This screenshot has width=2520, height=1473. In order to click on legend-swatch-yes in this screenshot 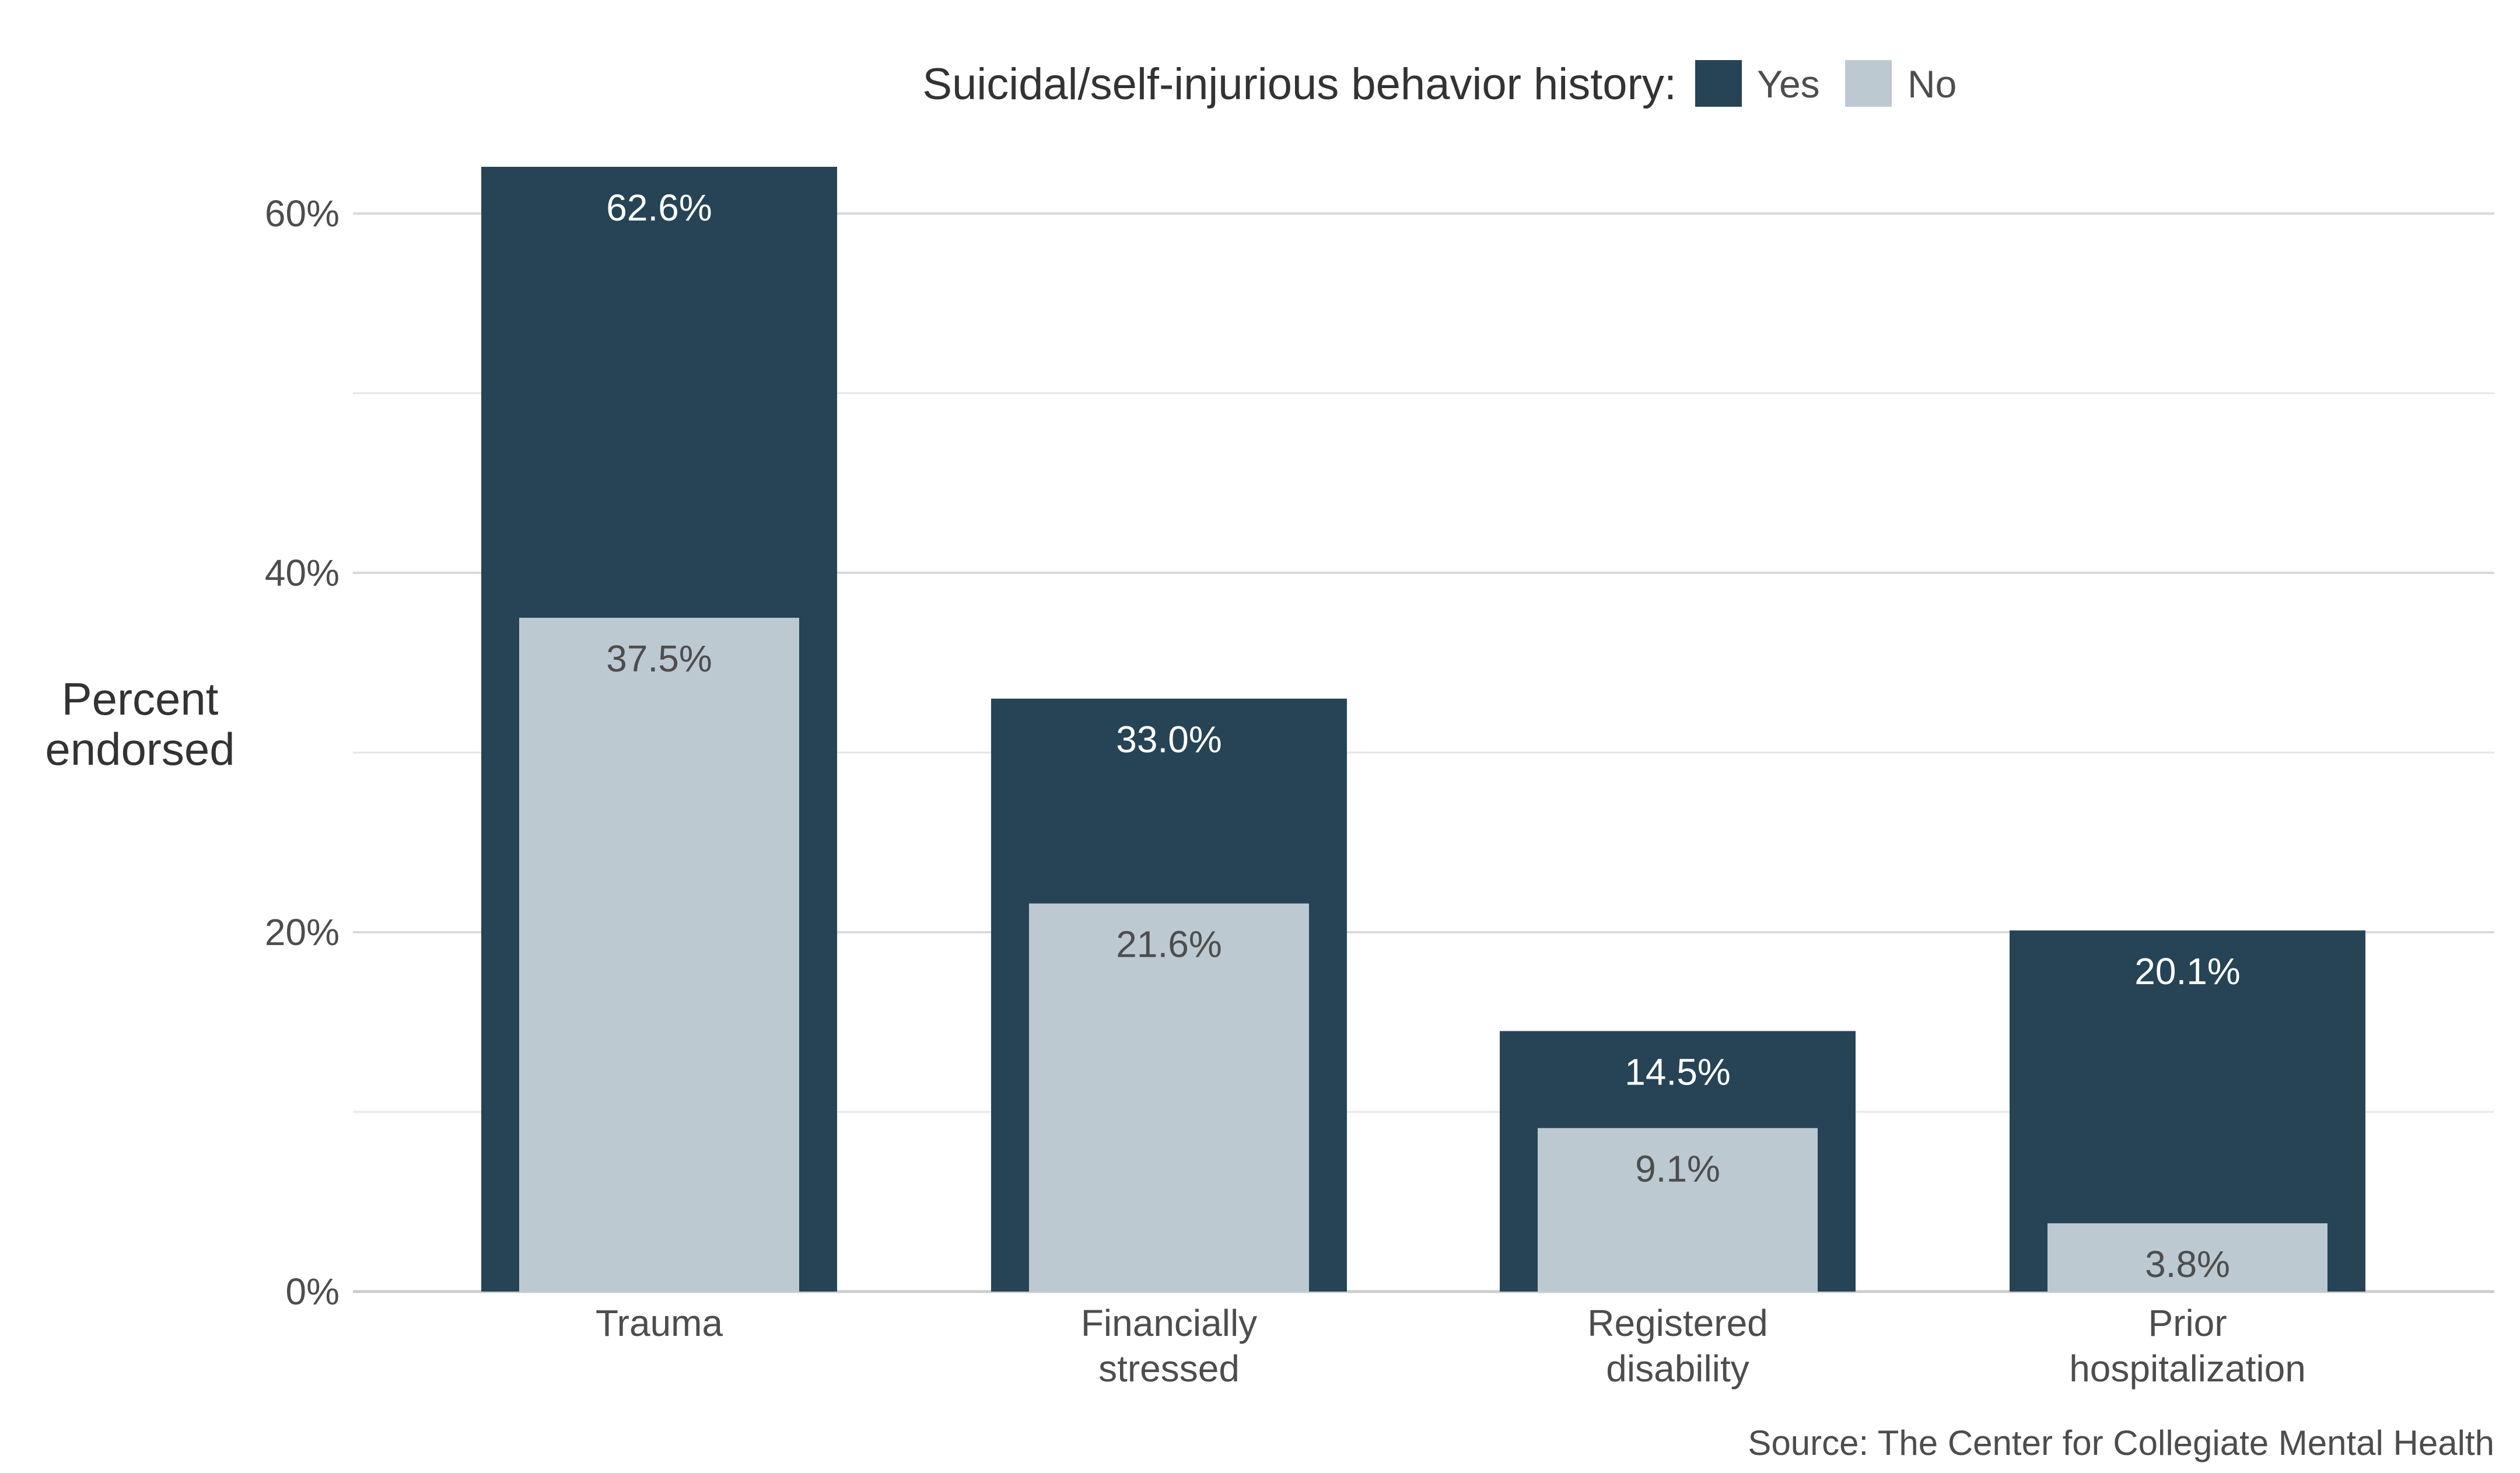, I will do `click(1718, 83)`.